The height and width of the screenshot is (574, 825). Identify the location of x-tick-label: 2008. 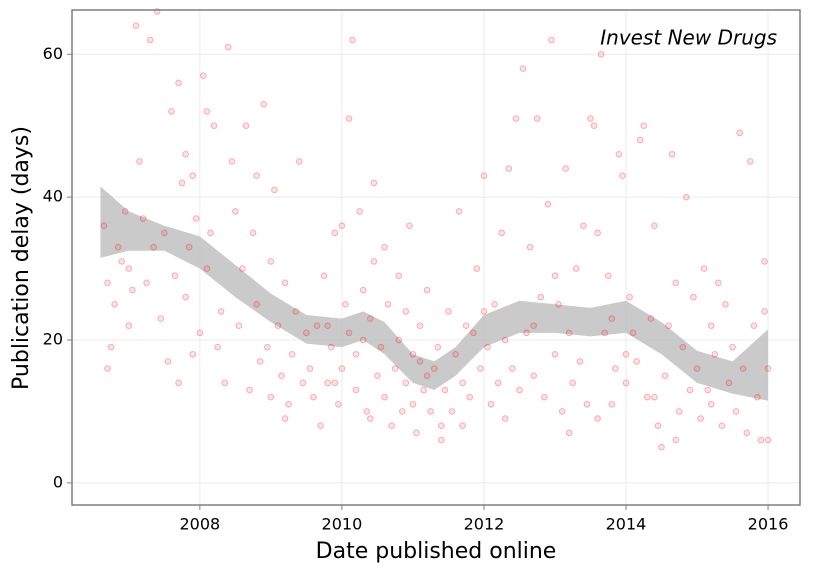
(199, 524).